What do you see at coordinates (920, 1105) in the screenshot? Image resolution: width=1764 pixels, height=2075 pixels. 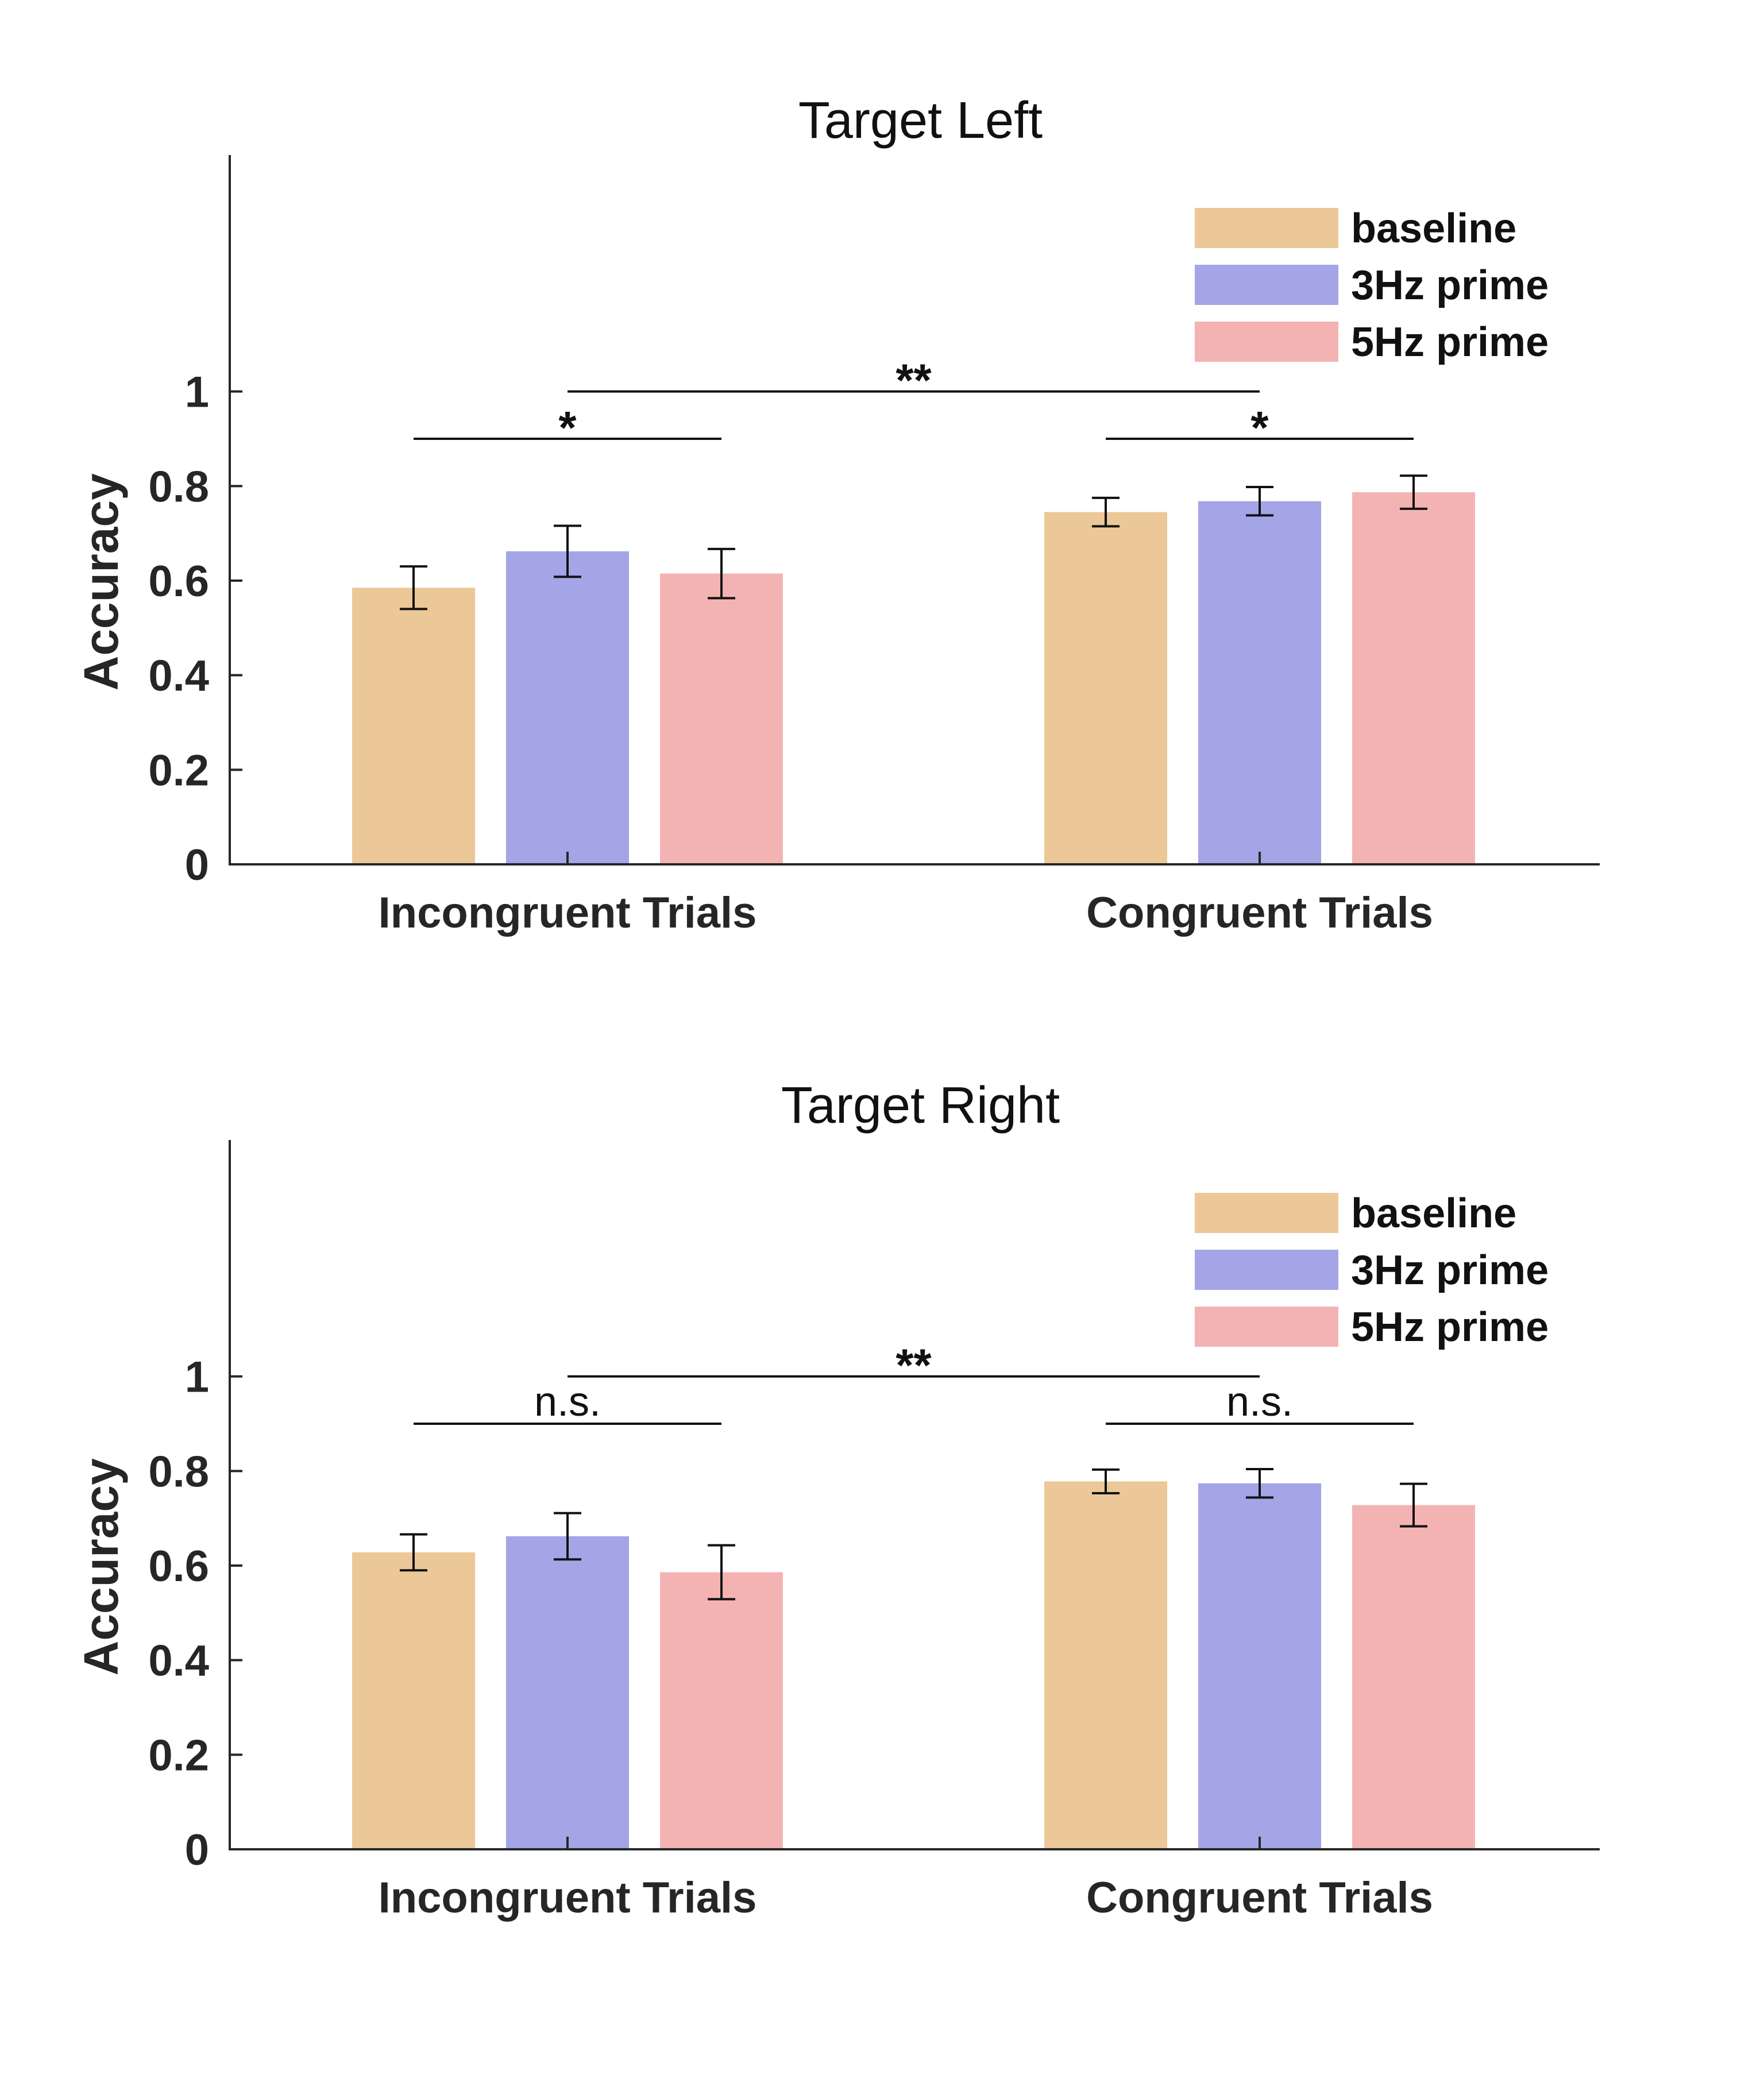 I see `chart-title: Target Right` at bounding box center [920, 1105].